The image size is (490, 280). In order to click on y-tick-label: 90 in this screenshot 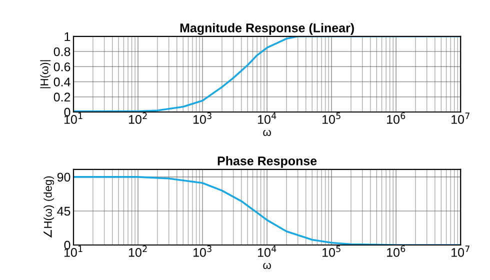, I will do `click(63, 177)`.